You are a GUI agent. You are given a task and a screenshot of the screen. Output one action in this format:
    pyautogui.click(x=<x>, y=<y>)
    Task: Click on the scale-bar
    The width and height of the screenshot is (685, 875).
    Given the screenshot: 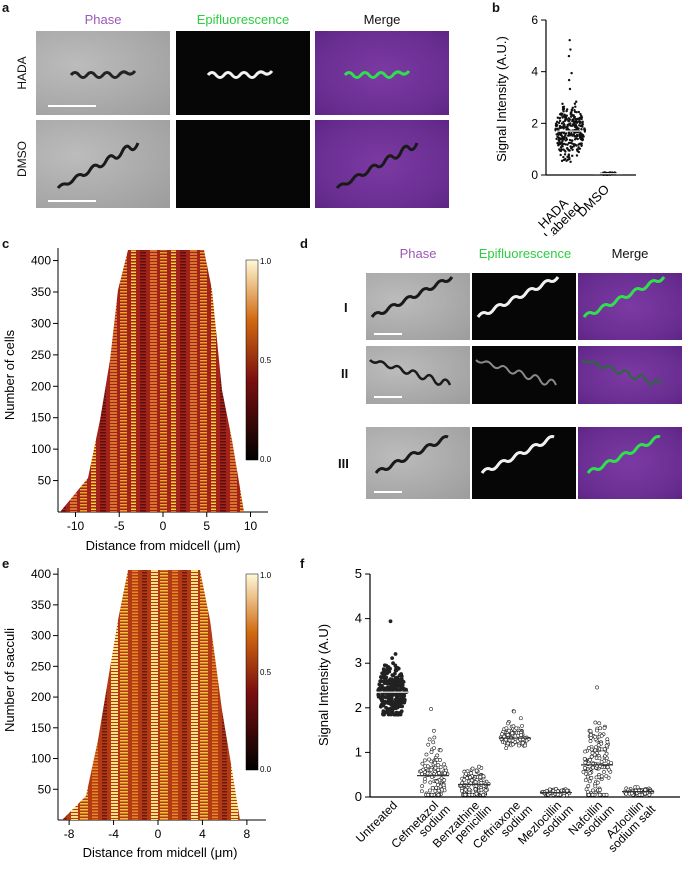 What is the action you would take?
    pyautogui.click(x=388, y=492)
    